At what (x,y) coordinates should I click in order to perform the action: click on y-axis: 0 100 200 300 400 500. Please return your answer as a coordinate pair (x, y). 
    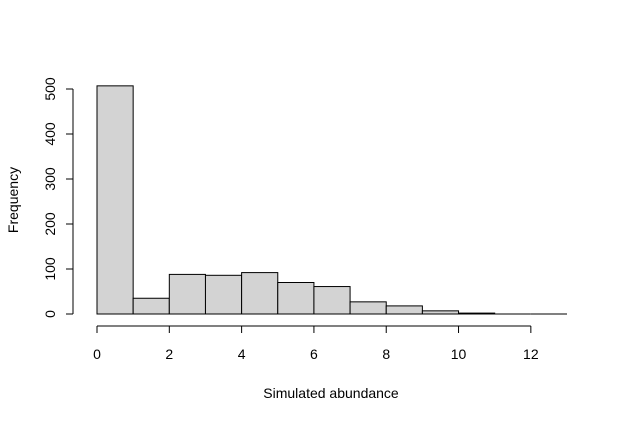
    Looking at the image, I should click on (58, 197).